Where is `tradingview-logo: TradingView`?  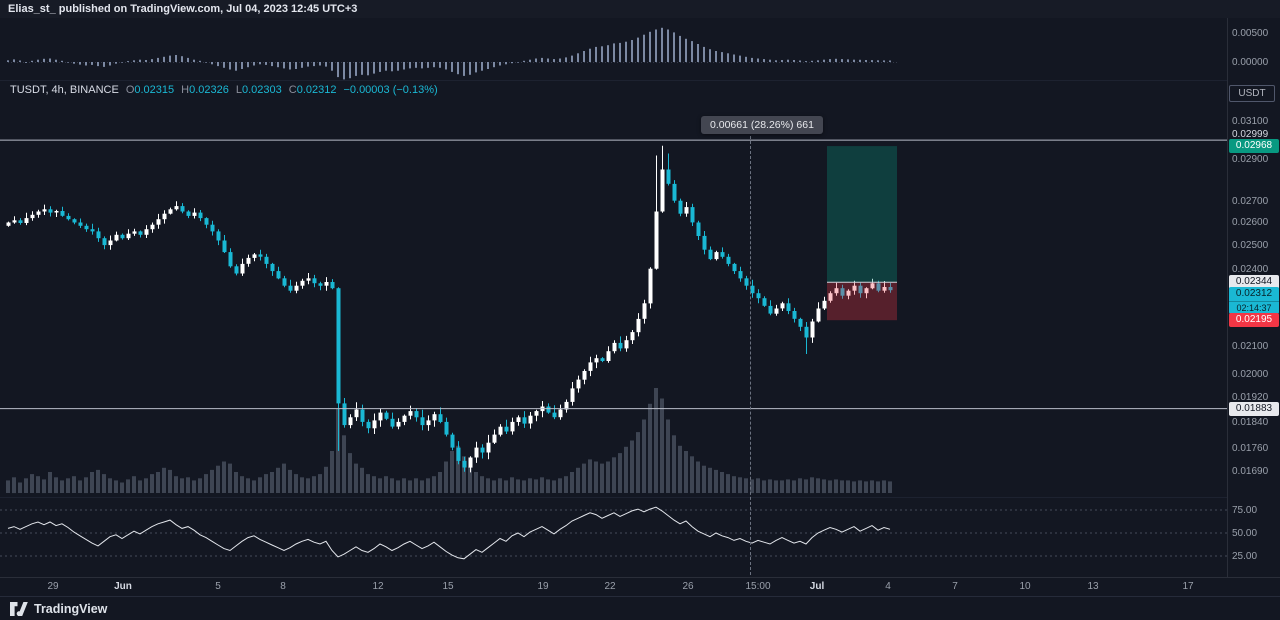
tradingview-logo: TradingView is located at coordinates (59, 608).